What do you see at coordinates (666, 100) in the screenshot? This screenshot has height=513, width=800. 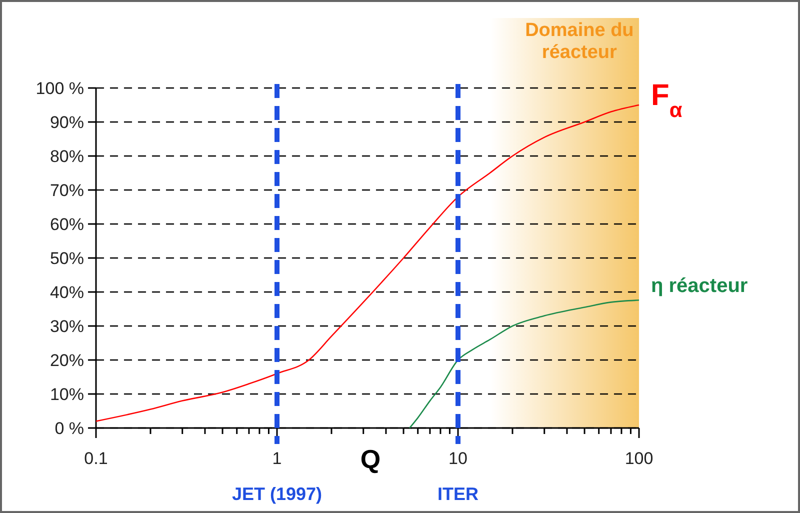 I see `series-label: F$_{α}$` at bounding box center [666, 100].